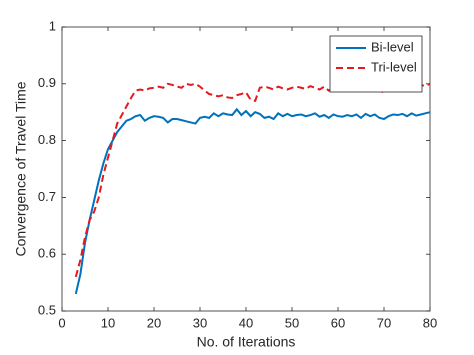 This screenshot has height=355, width=474. I want to click on y-tick-label: 0.9, so click(47, 82).